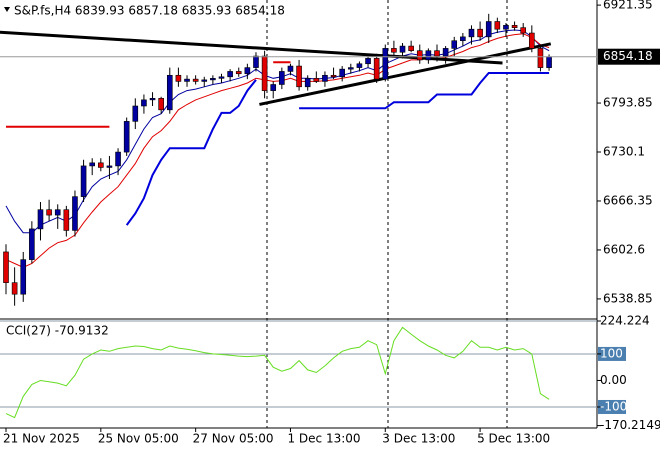  I want to click on y-tick-label: 6793.85, so click(628, 103).